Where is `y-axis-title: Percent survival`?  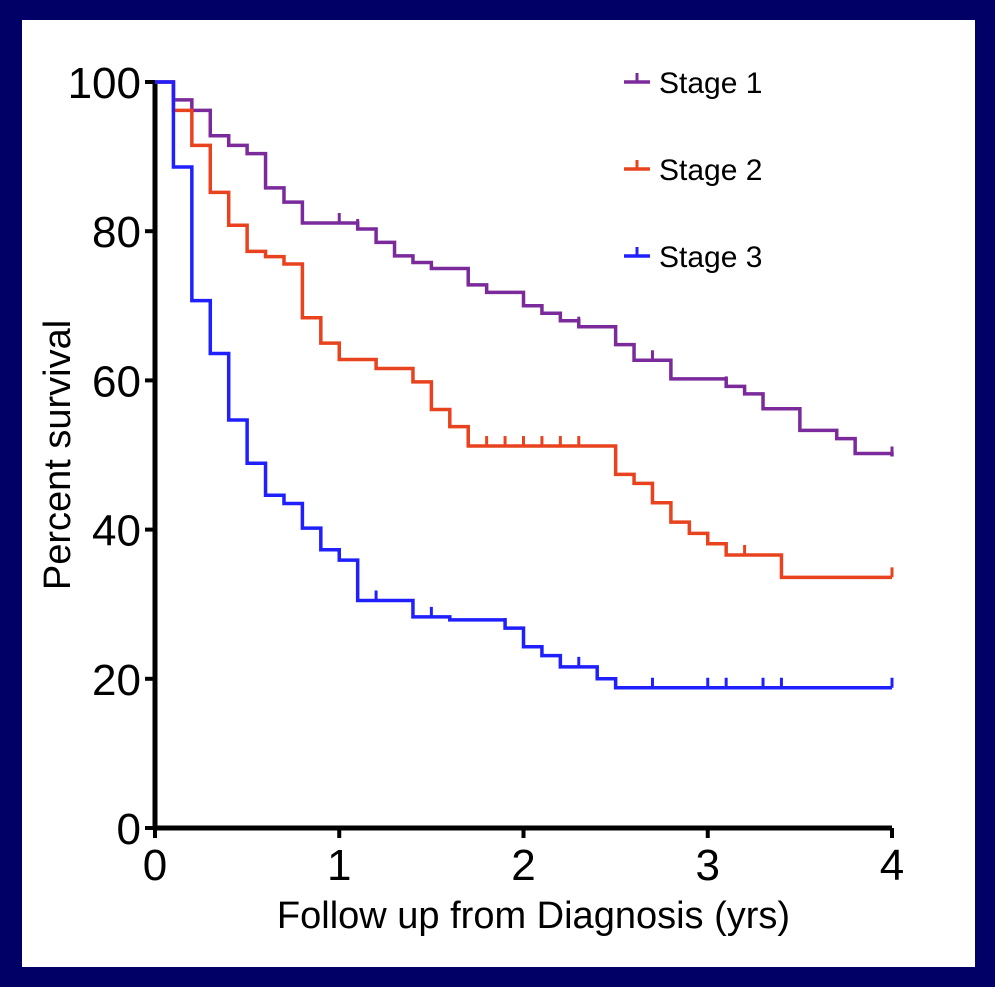 y-axis-title: Percent survival is located at coordinates (58, 455).